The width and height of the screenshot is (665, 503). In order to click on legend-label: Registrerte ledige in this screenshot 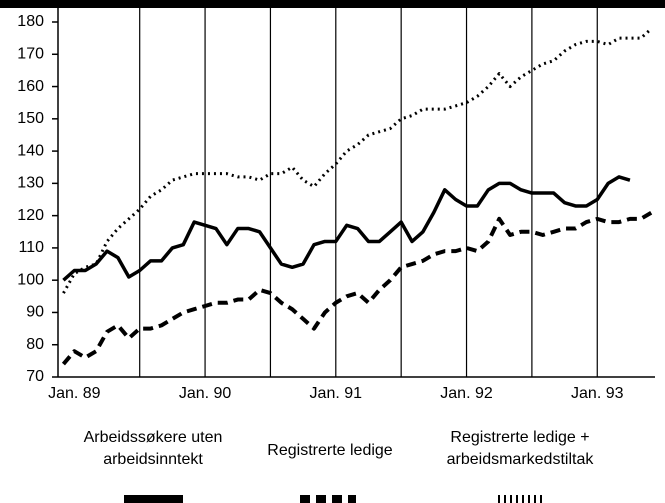, I will do `click(330, 450)`.